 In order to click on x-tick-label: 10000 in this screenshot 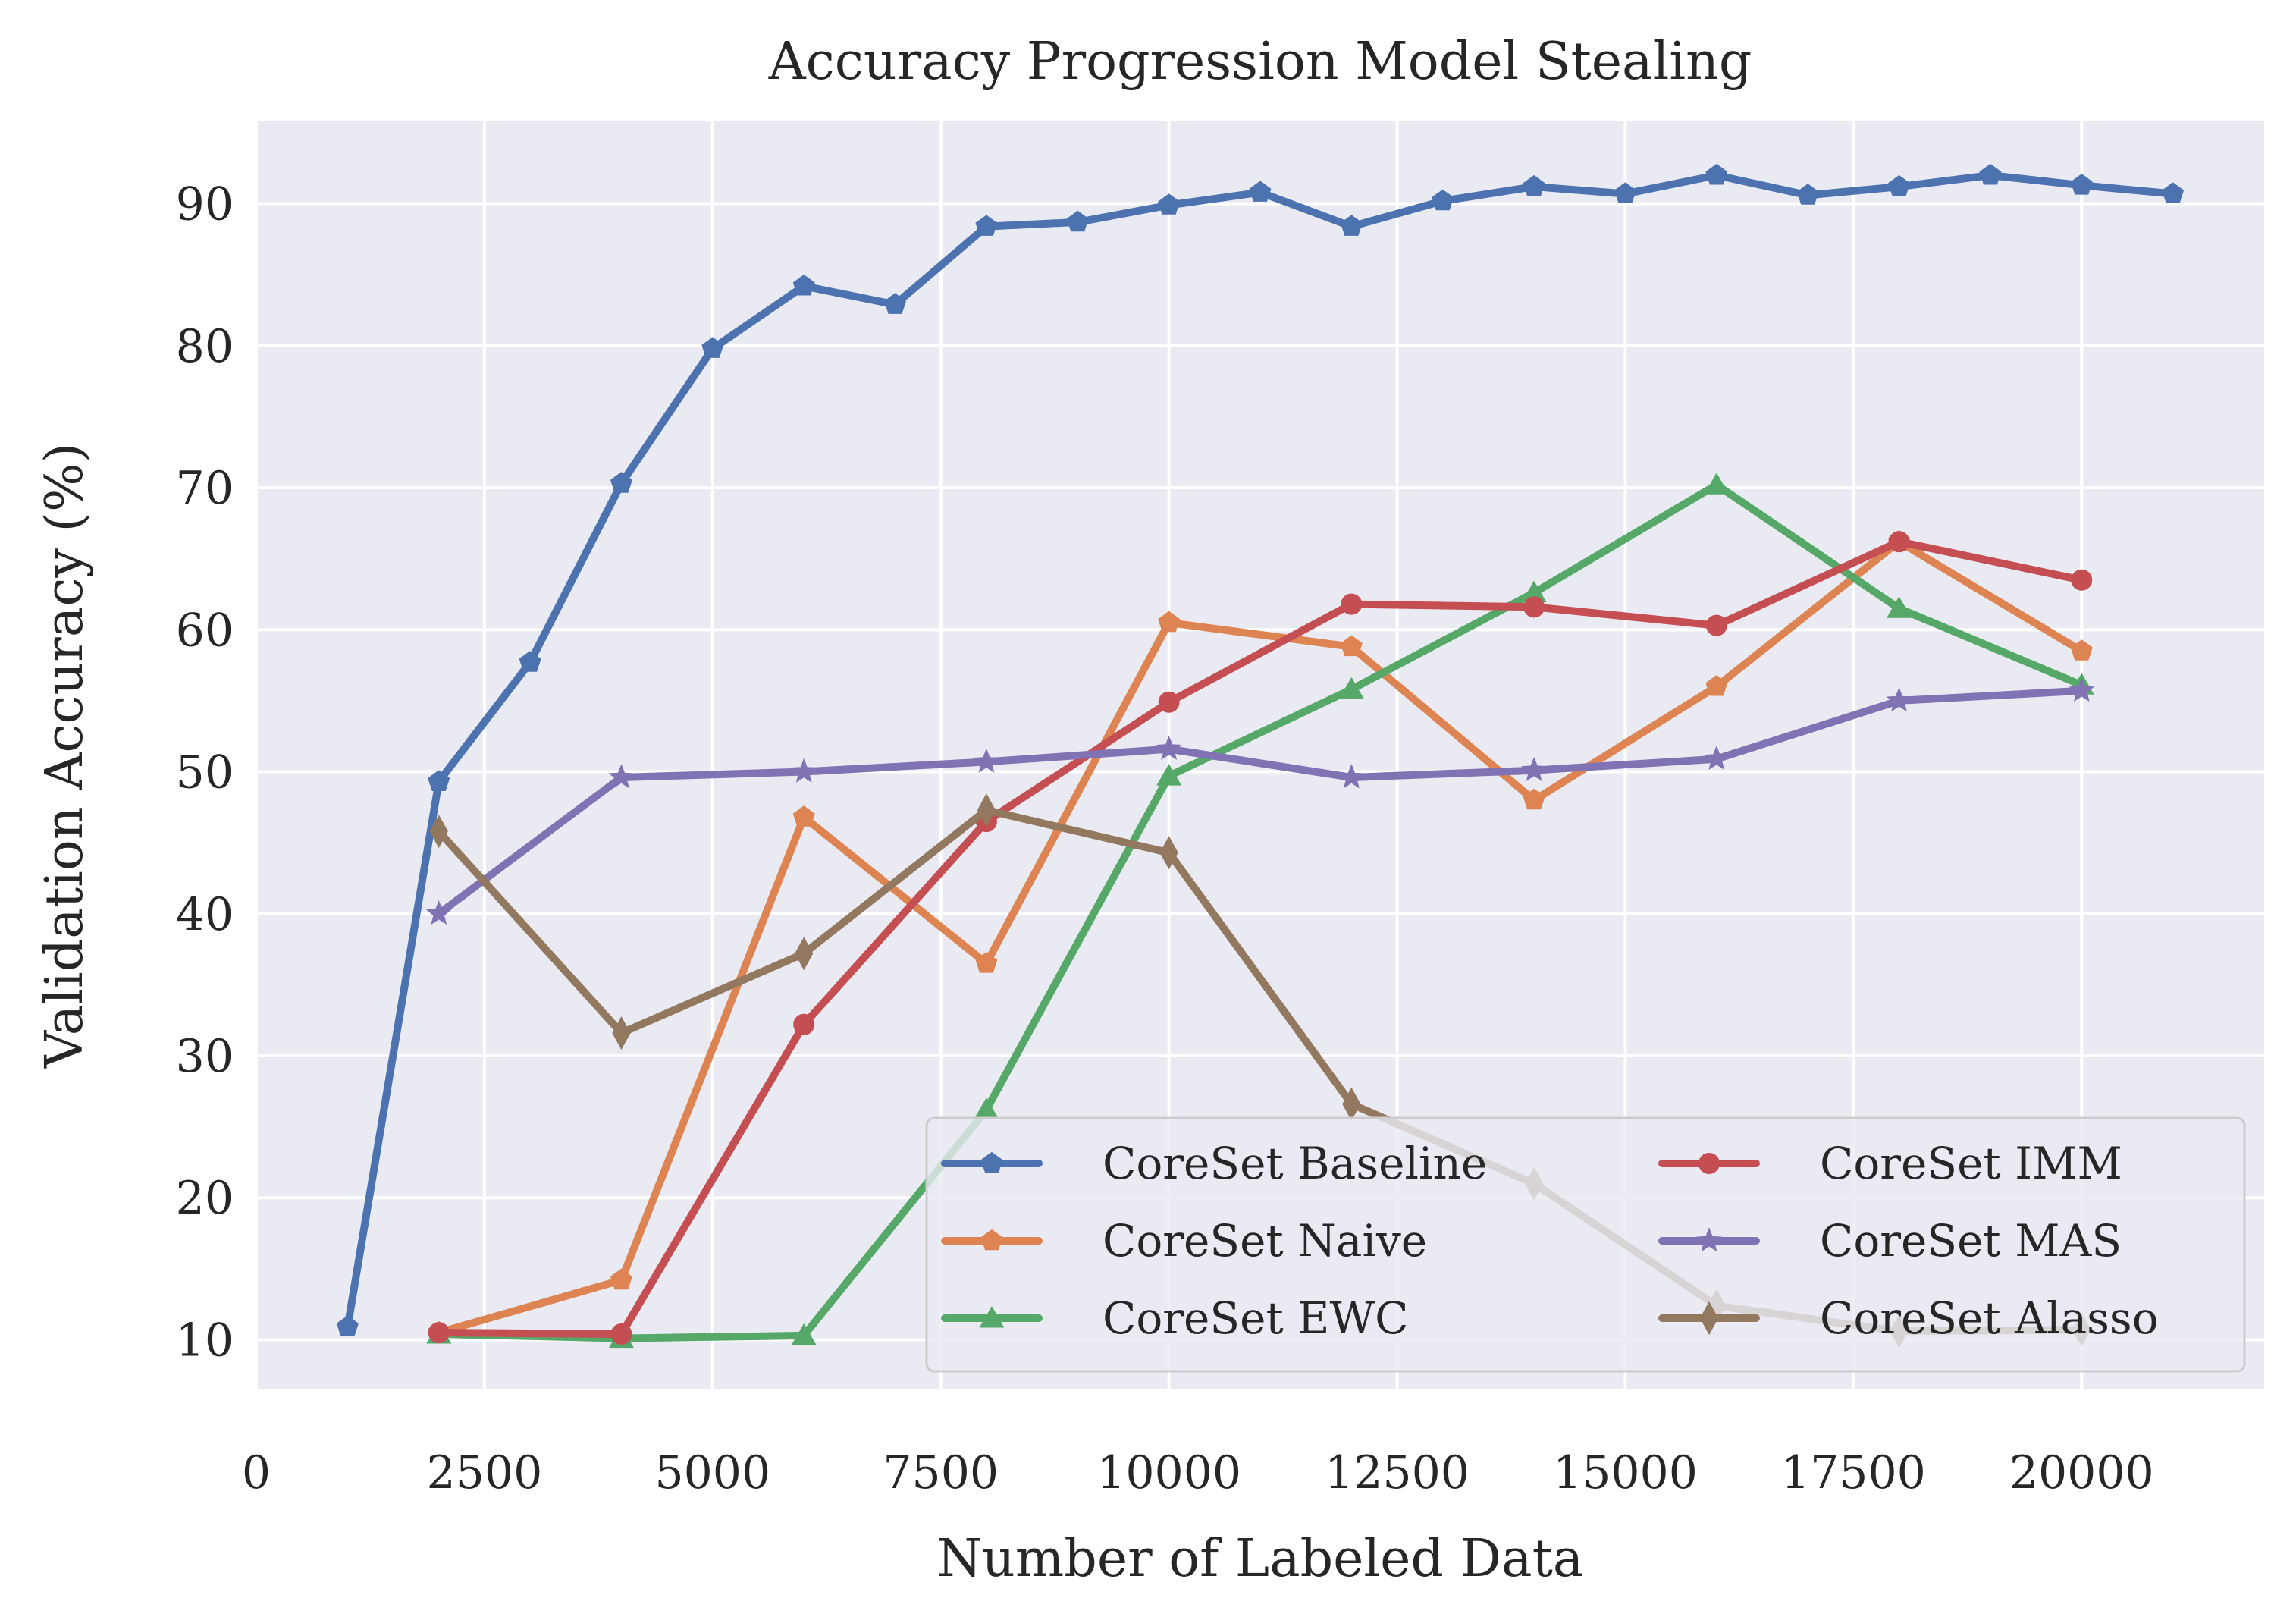, I will do `click(1168, 1472)`.